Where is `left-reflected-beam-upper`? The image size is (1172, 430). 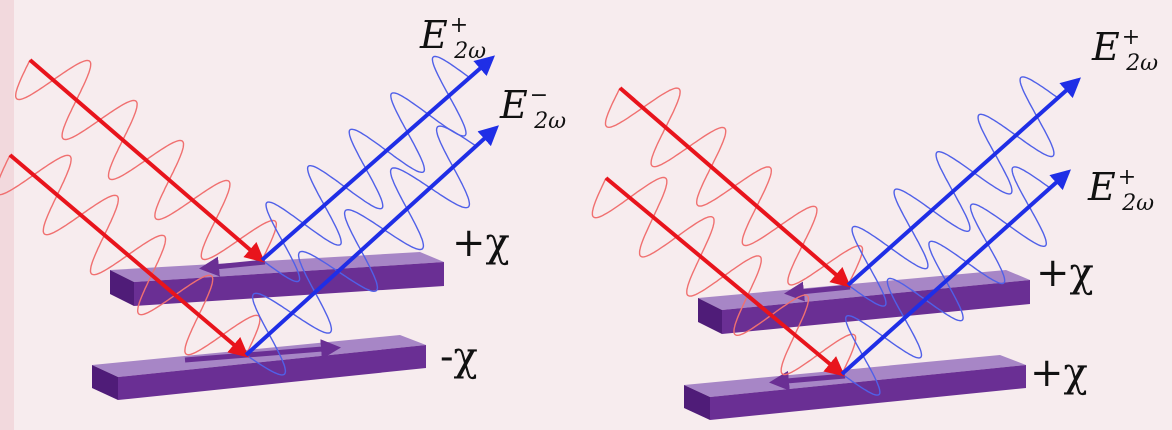
left-reflected-beam-upper is located at coordinates (378, 158).